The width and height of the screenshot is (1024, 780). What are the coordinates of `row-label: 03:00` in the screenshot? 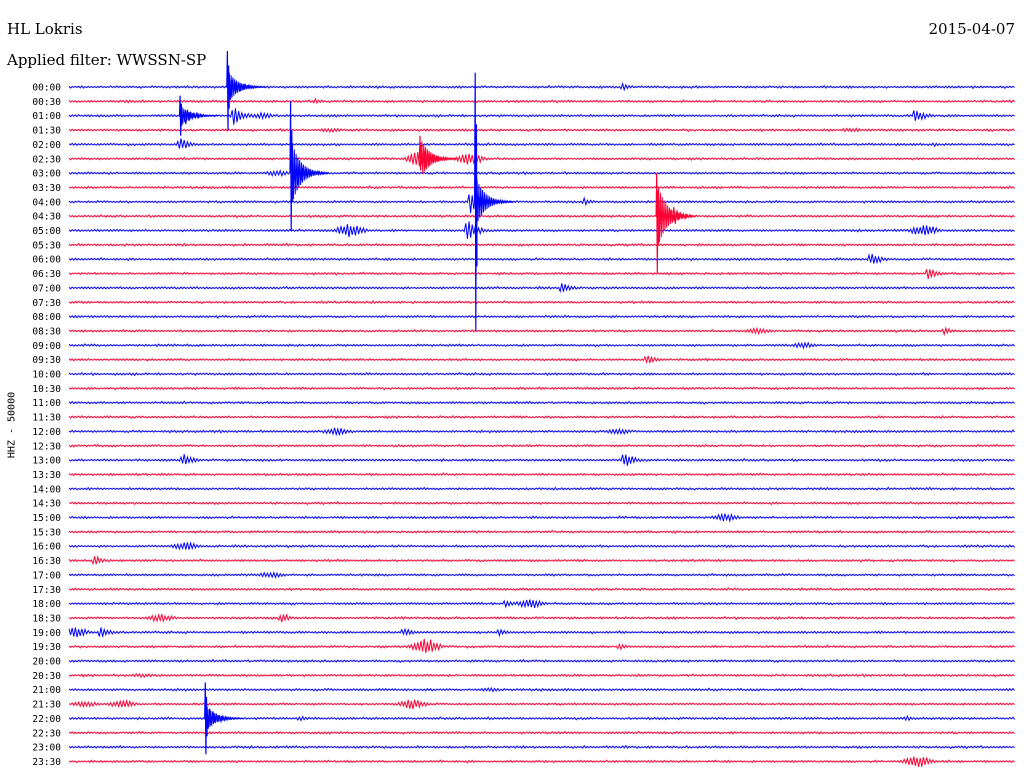 It's located at (46, 174).